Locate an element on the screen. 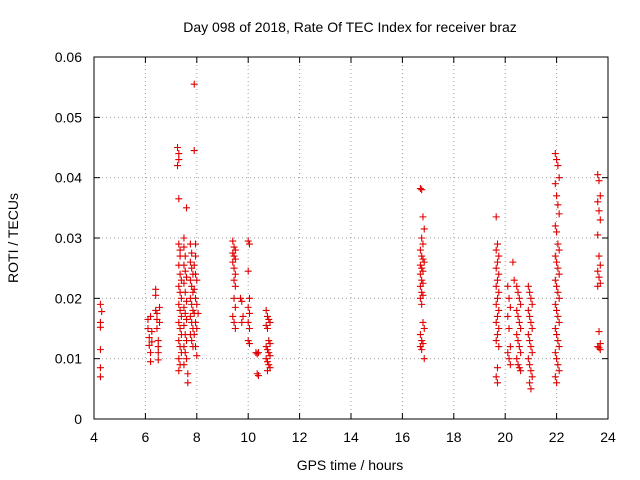 The width and height of the screenshot is (640, 480). x-tick-label: 6 is located at coordinates (146, 437).